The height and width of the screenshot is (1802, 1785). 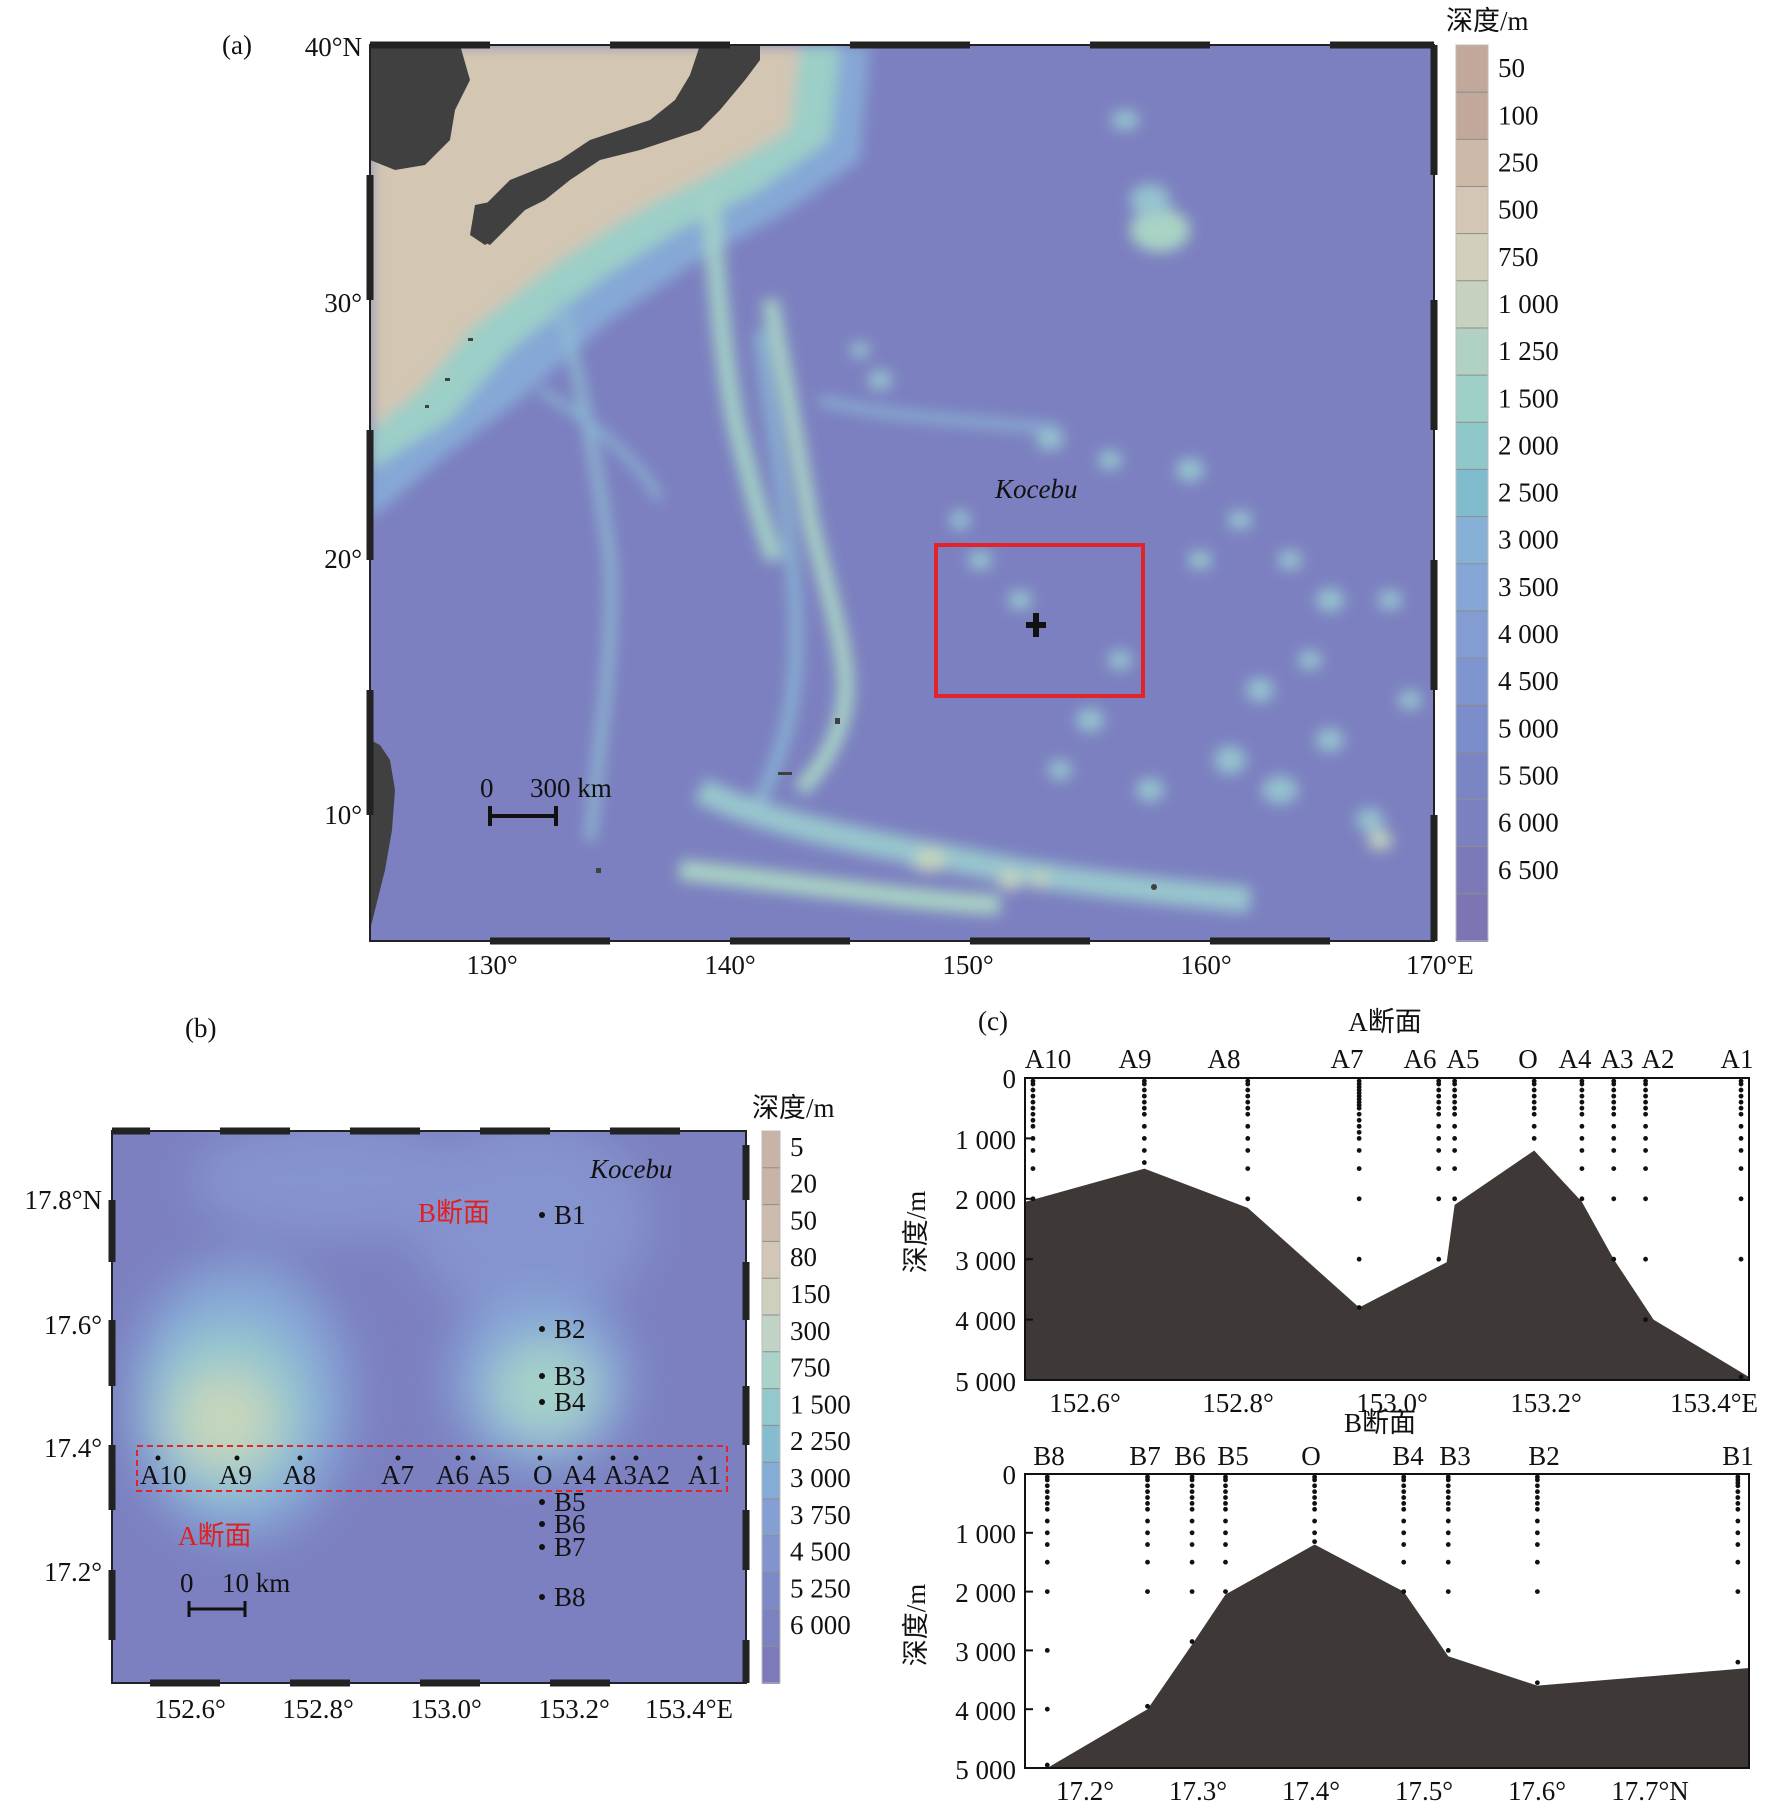 I want to click on station-label: B5, so click(x=570, y=1502).